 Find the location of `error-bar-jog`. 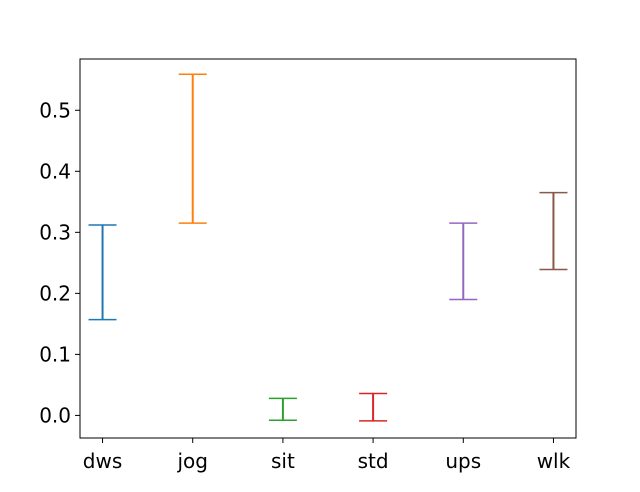

error-bar-jog is located at coordinates (192, 148).